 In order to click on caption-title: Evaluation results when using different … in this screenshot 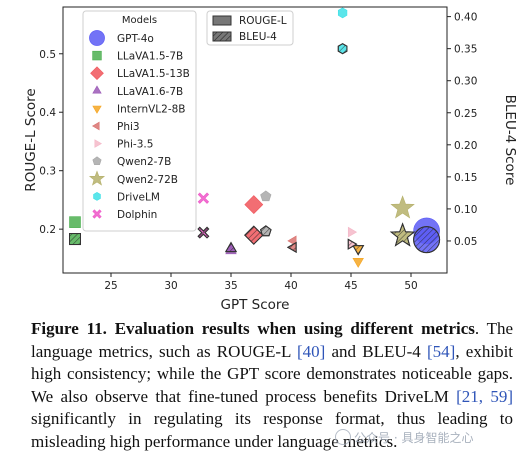, I will do `click(294, 328)`.